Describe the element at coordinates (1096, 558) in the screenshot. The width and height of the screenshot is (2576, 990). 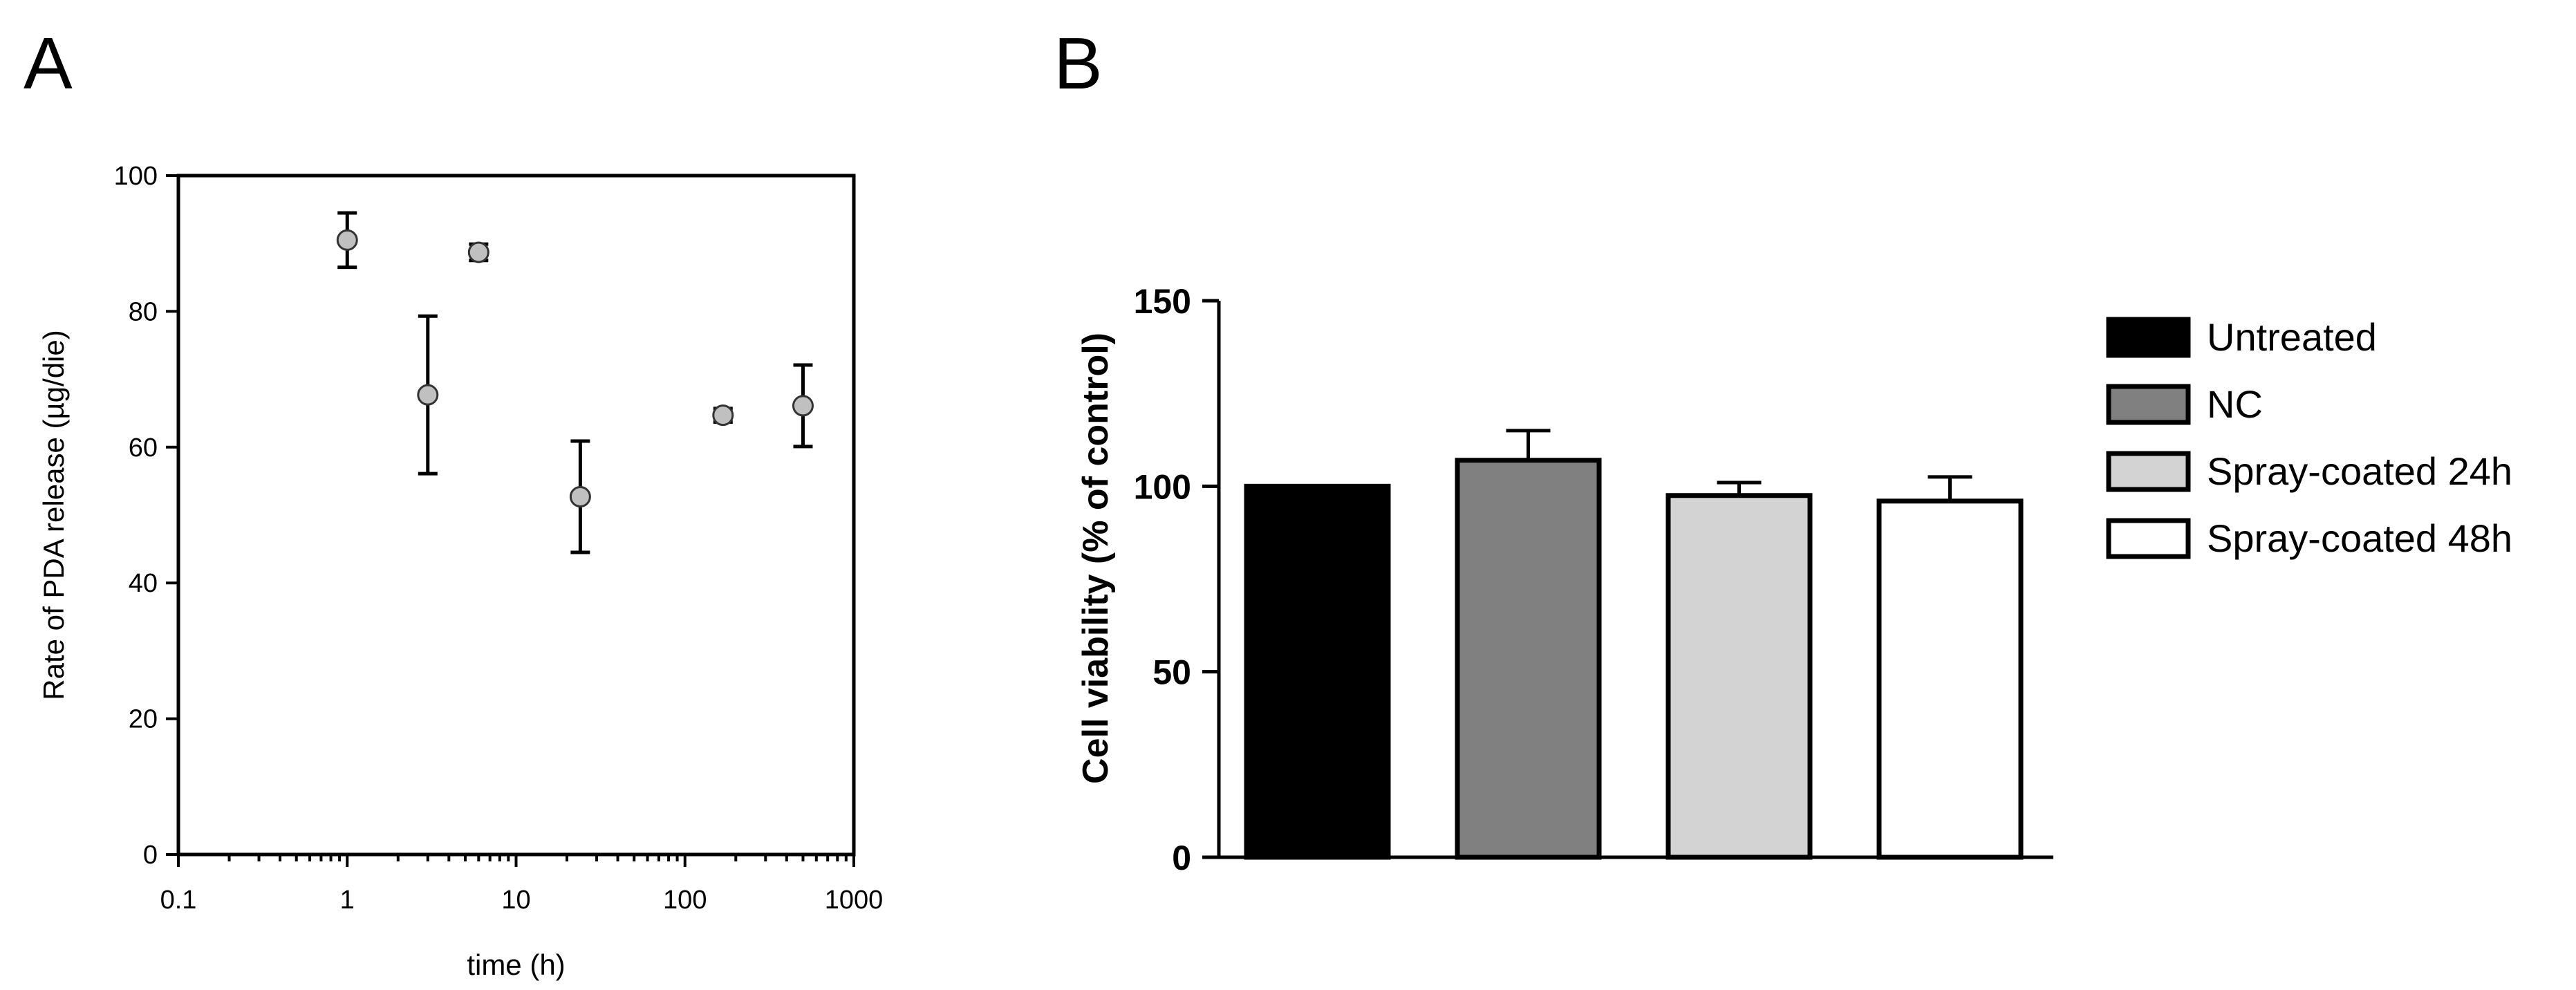
I see `y-axis-title-b: Cell viability (% of control)` at that location.